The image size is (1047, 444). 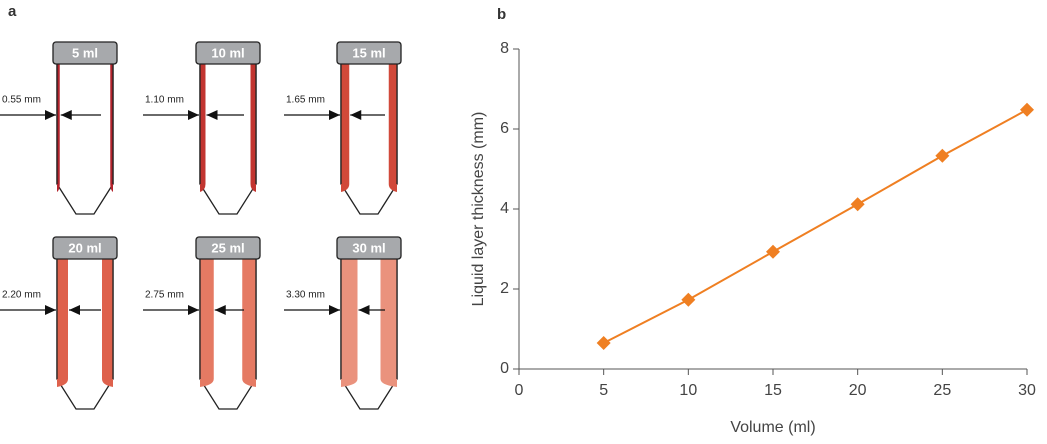 What do you see at coordinates (773, 390) in the screenshot?
I see `x-tick-label: 15` at bounding box center [773, 390].